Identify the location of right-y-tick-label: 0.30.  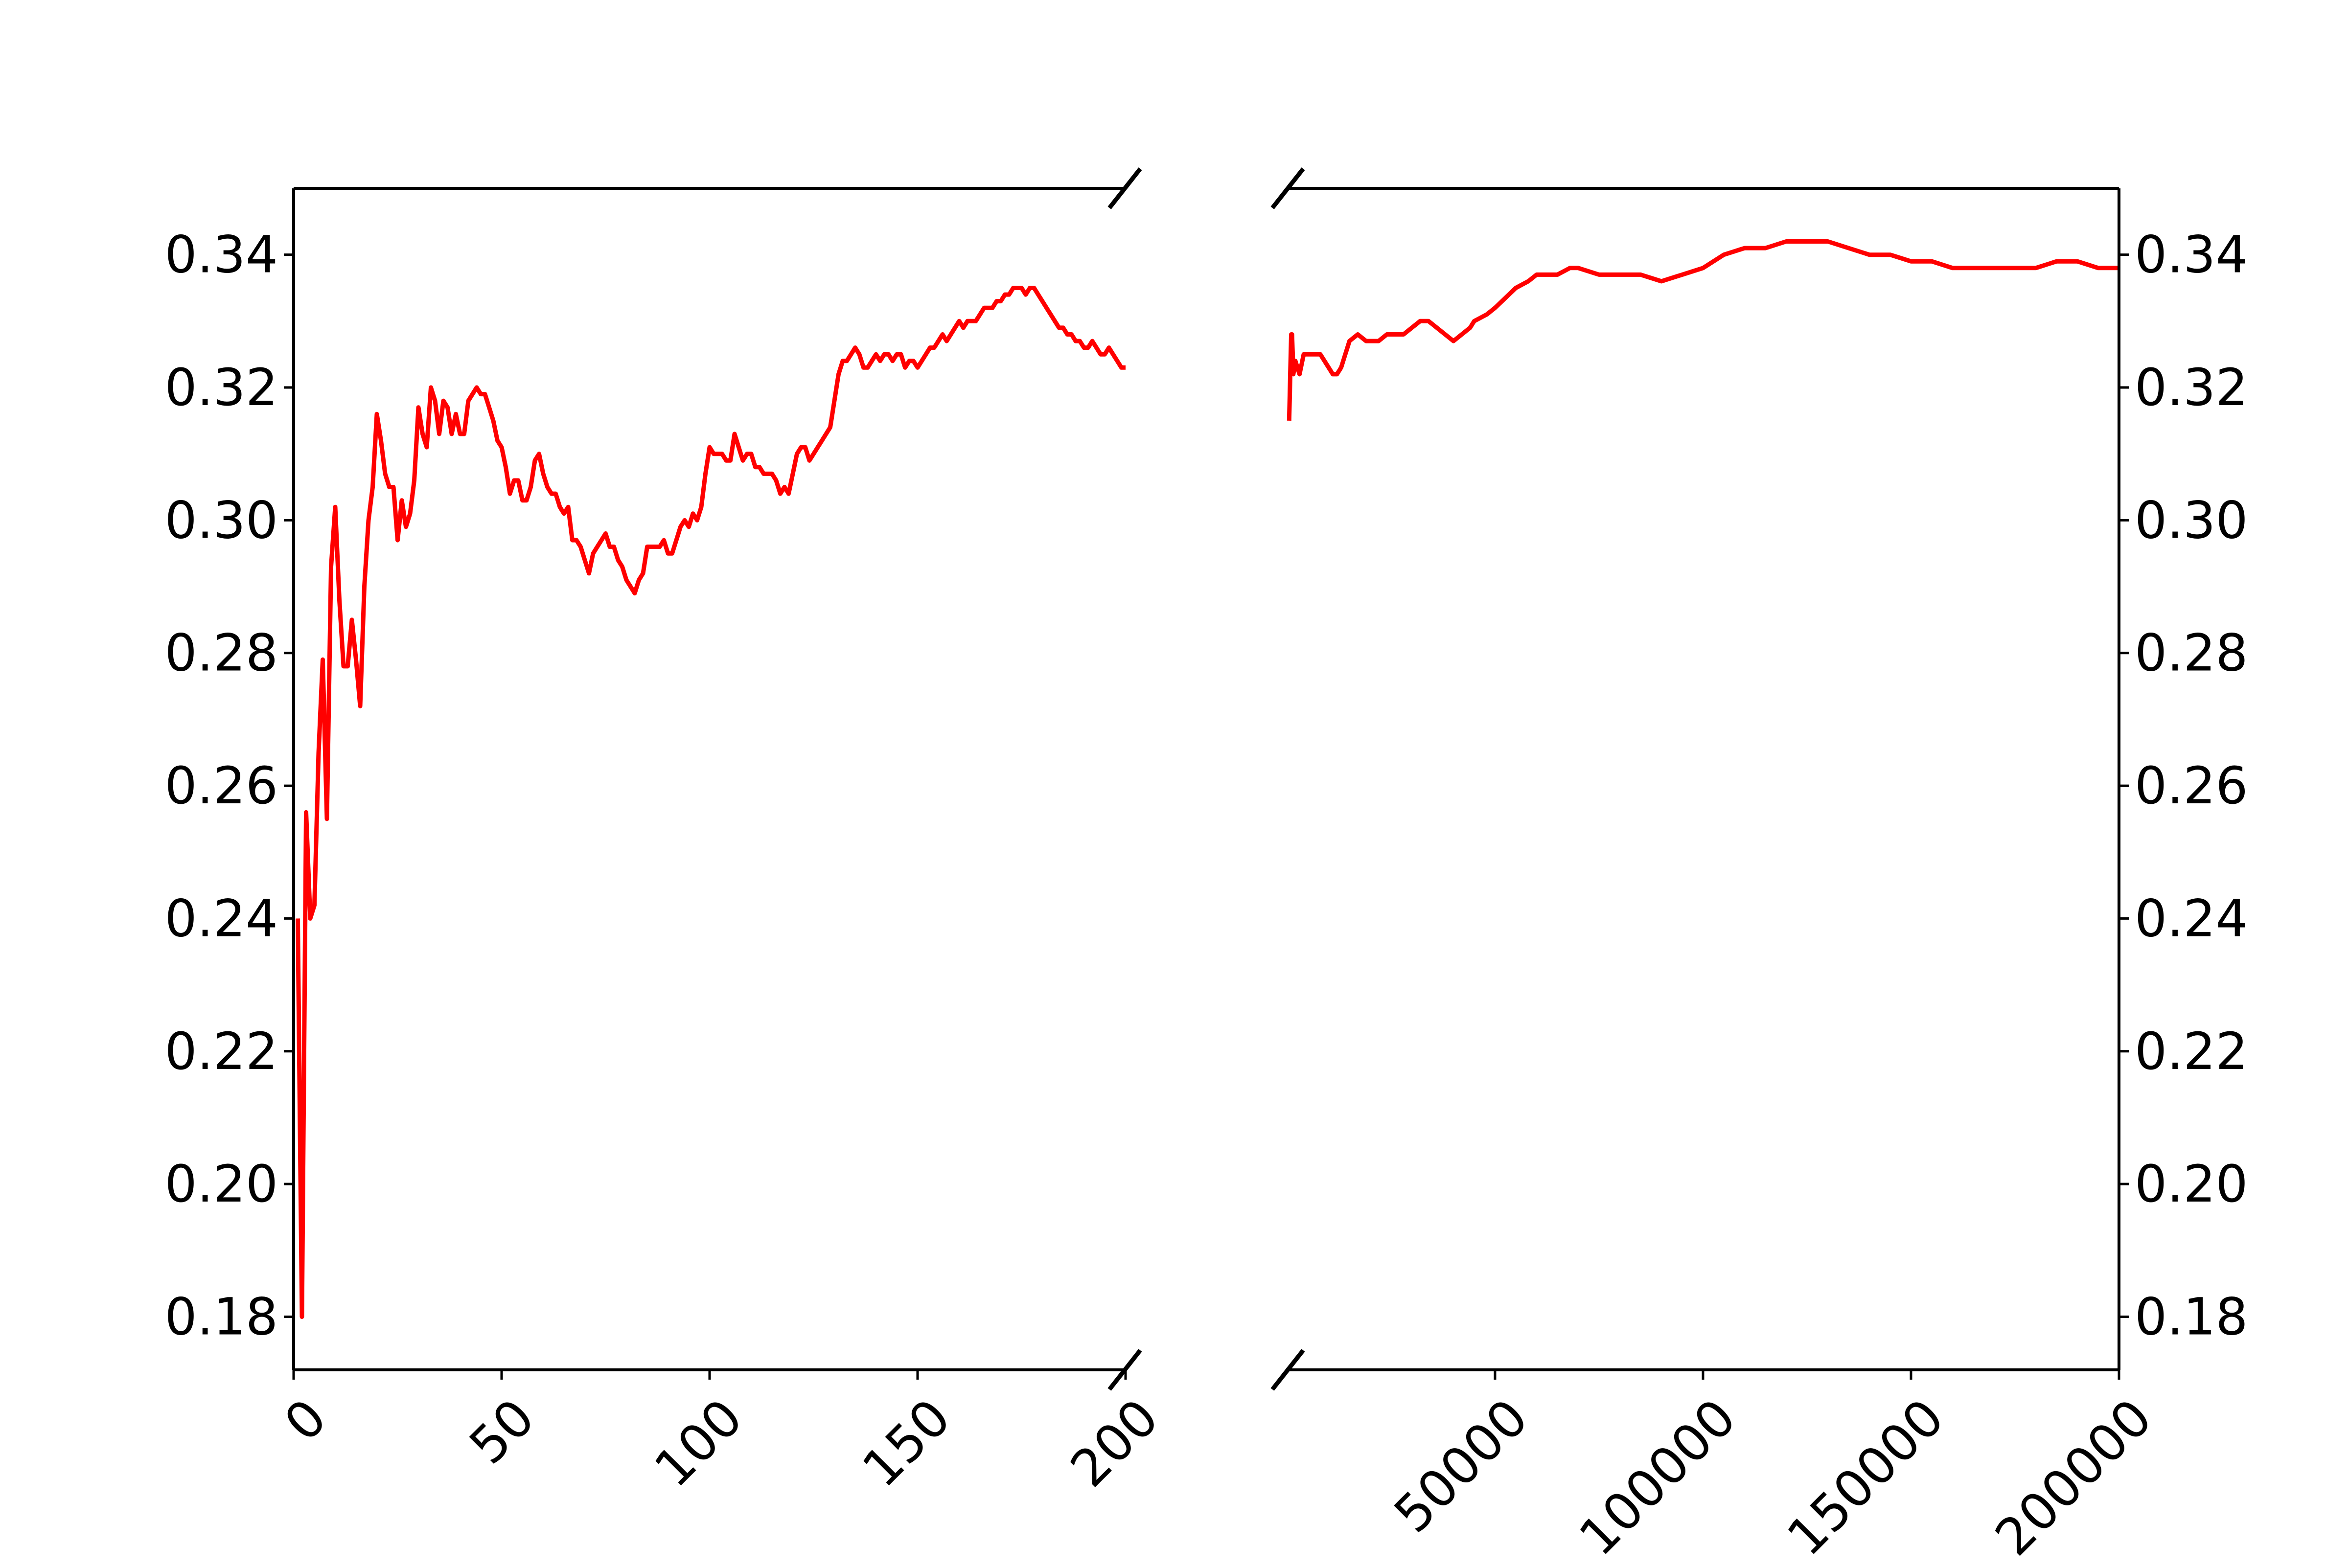
(2191, 520).